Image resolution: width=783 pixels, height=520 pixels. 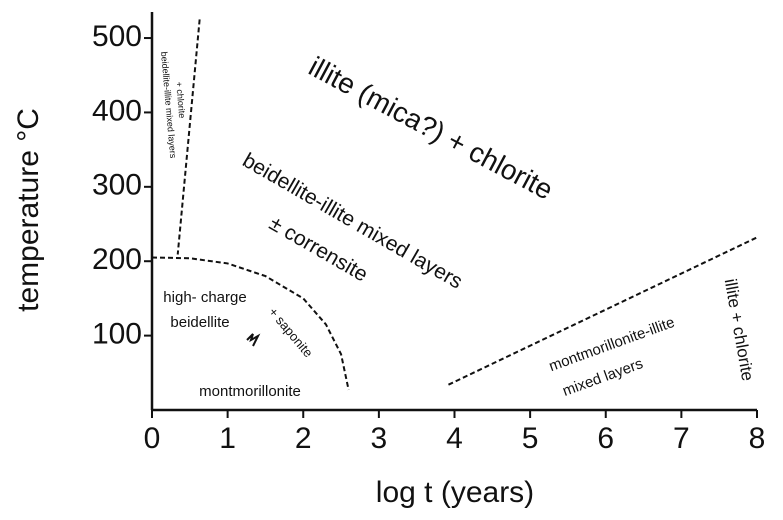 I want to click on squiggle, so click(x=253, y=340).